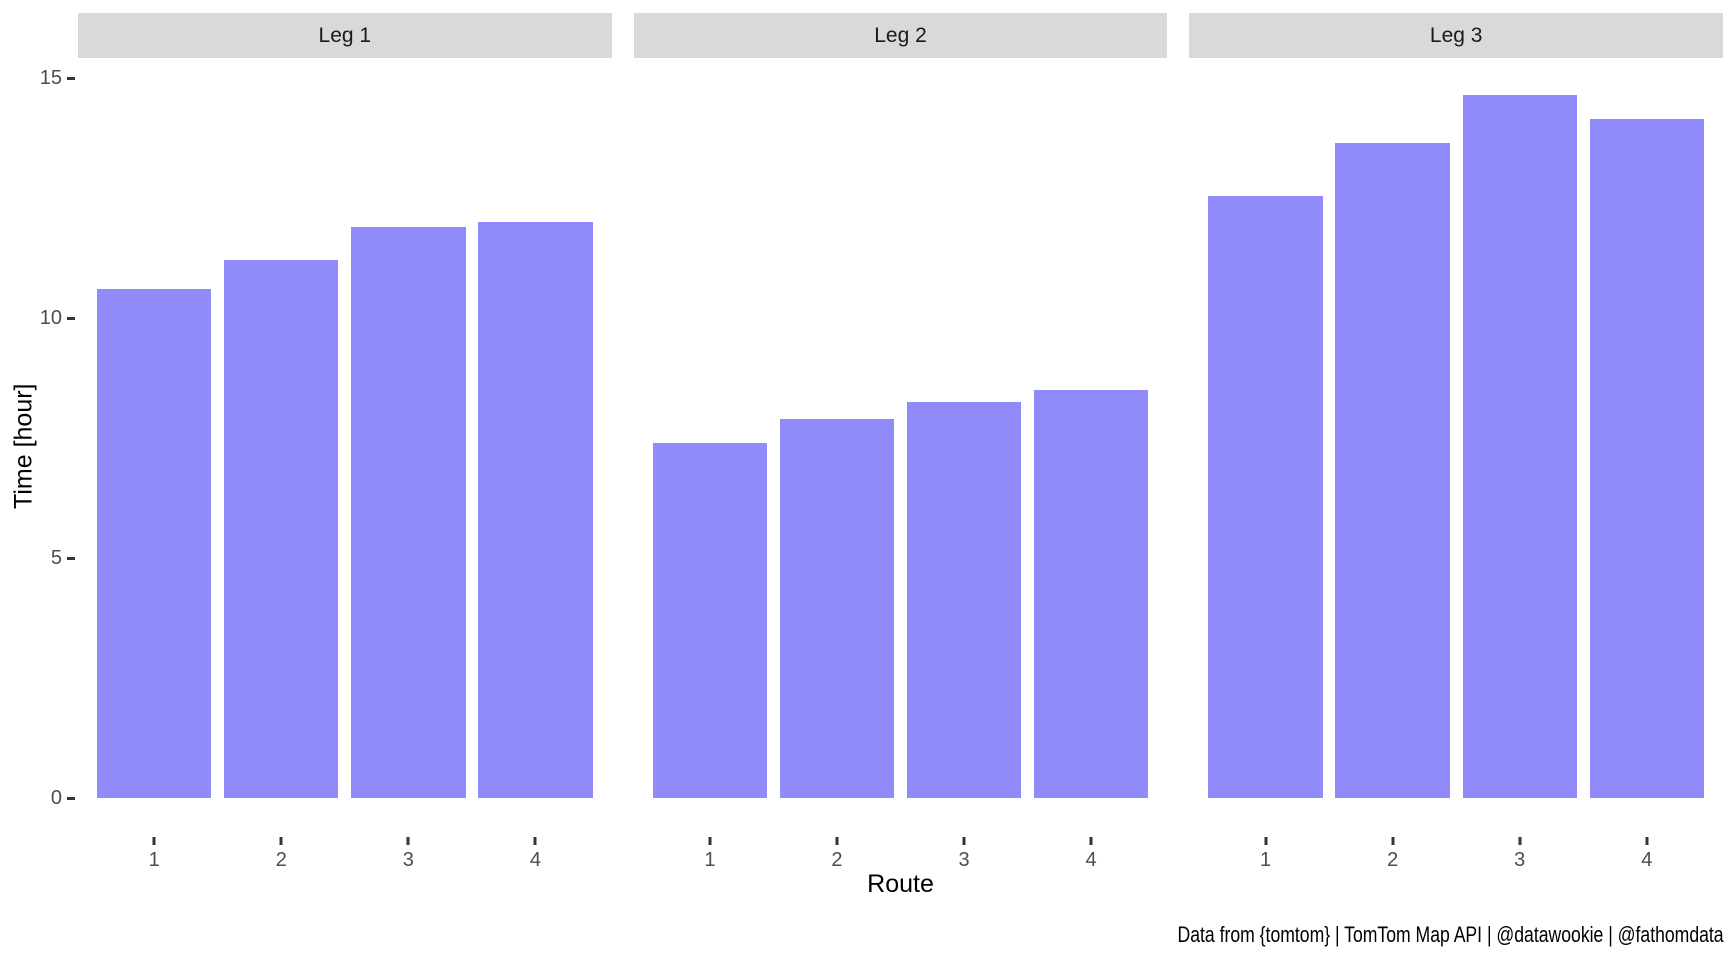 This screenshot has width=1728, height=960. I want to click on facet-strip: Leg 2, so click(900, 35).